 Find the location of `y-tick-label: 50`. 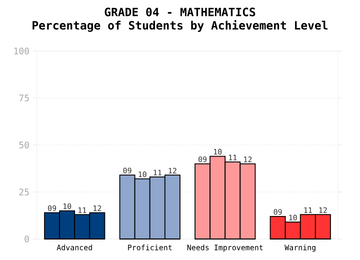

y-tick-label: 50 is located at coordinates (24, 145).